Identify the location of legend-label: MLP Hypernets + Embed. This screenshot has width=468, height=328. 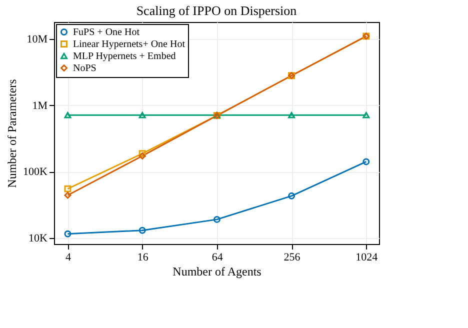
(124, 56).